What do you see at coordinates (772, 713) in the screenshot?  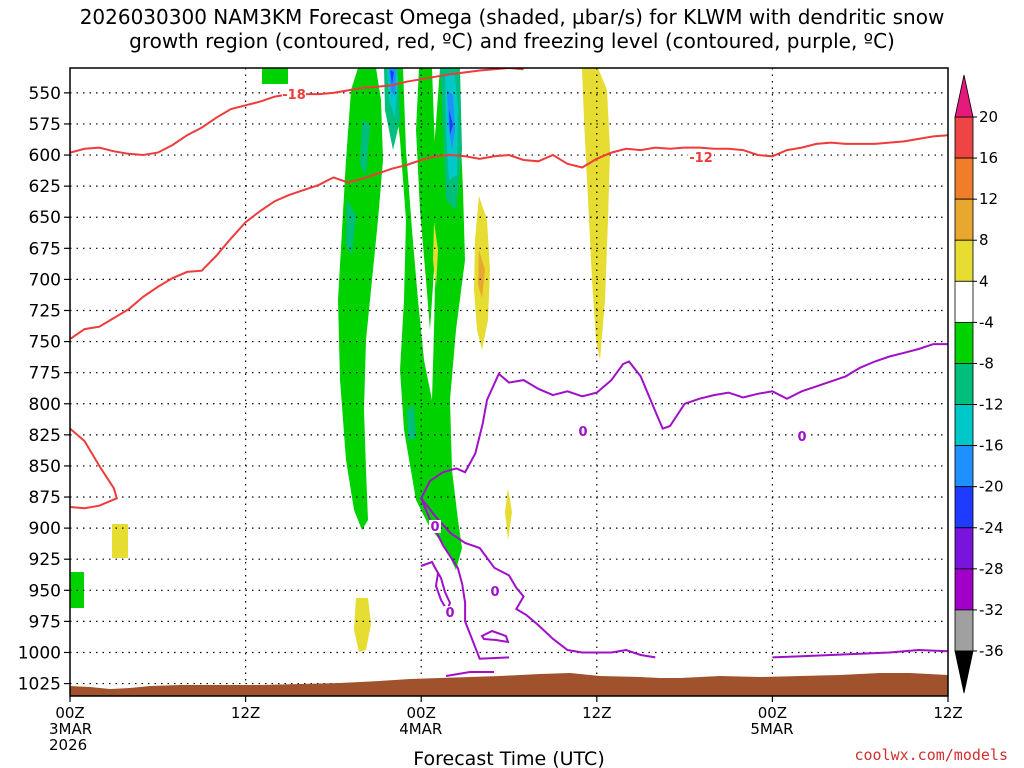 I see `x-tick-label-4-0: 00Z` at bounding box center [772, 713].